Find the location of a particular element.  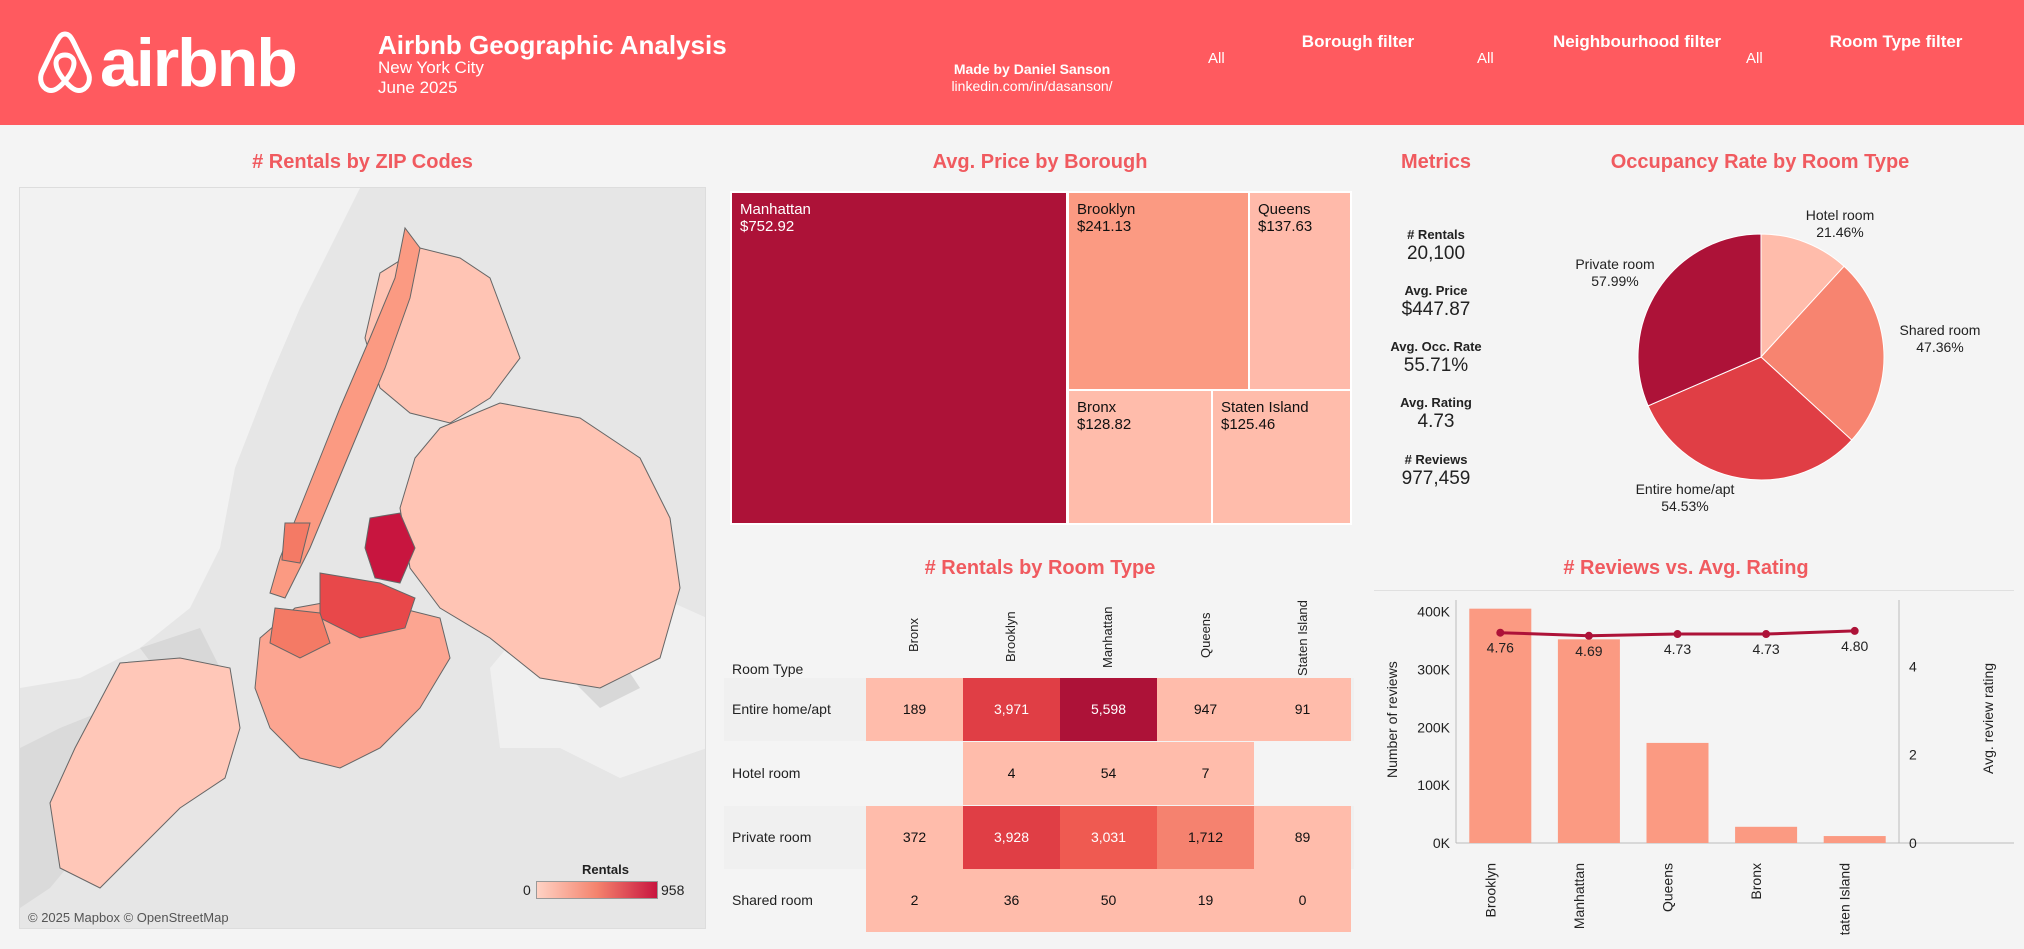

column-header: Brooklyn is located at coordinates (1010, 636).